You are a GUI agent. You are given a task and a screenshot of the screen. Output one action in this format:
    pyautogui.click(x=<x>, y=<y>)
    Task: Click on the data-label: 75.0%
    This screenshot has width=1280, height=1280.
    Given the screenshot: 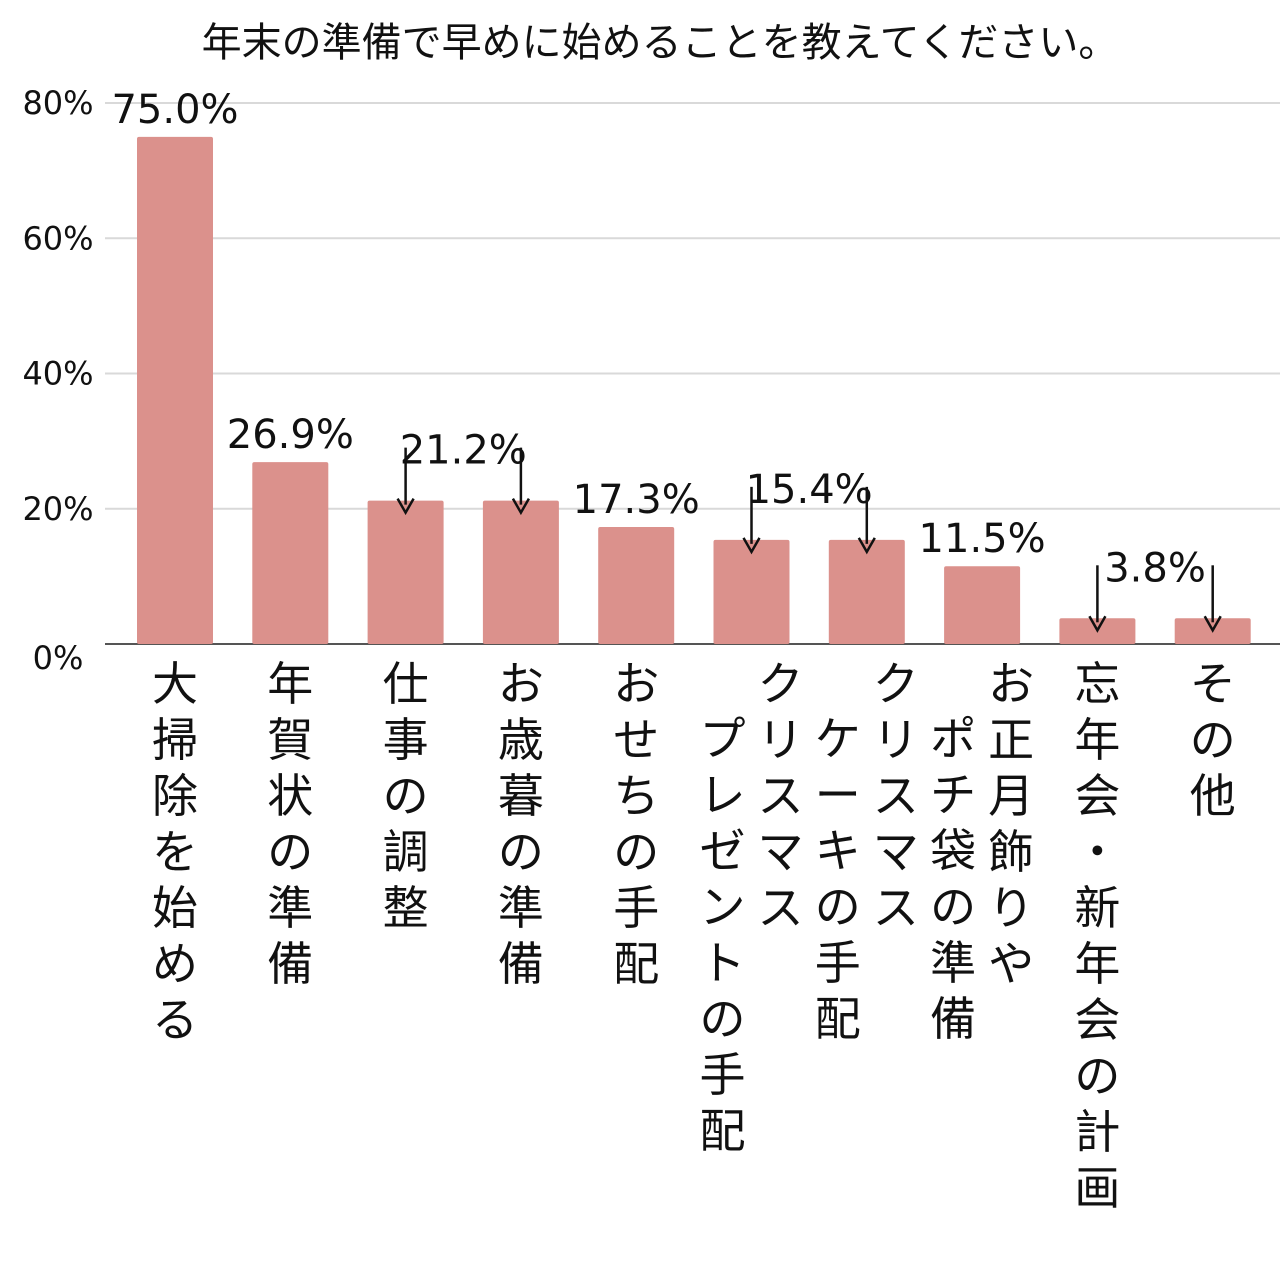 What is the action you would take?
    pyautogui.click(x=174, y=110)
    